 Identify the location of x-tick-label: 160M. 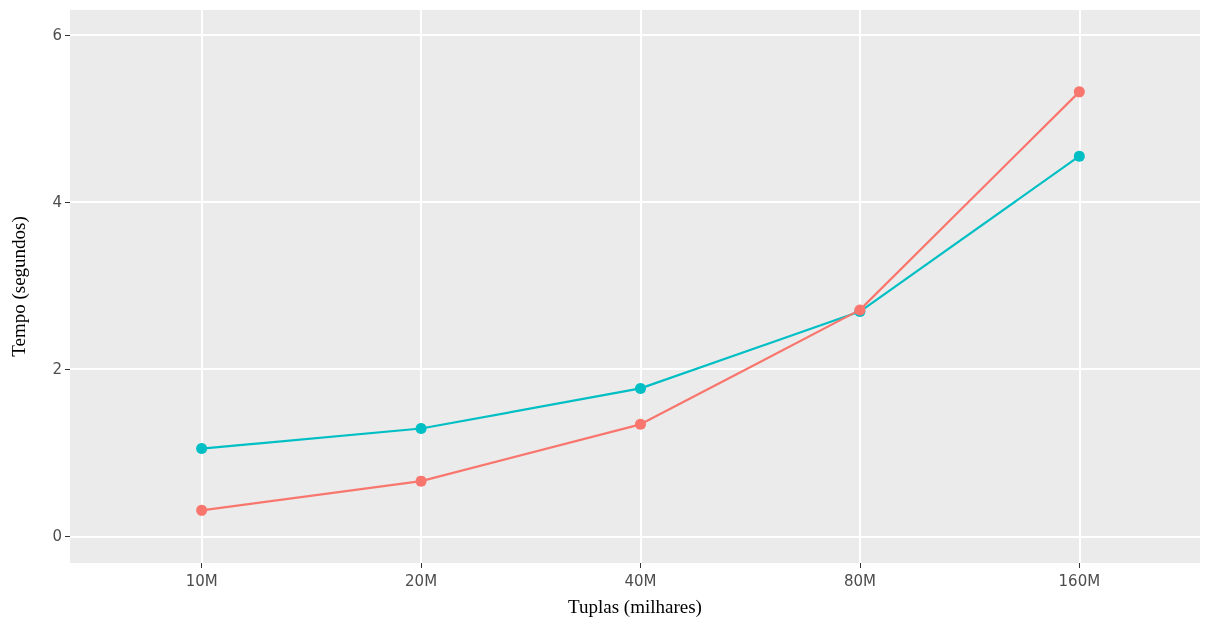
(1079, 580).